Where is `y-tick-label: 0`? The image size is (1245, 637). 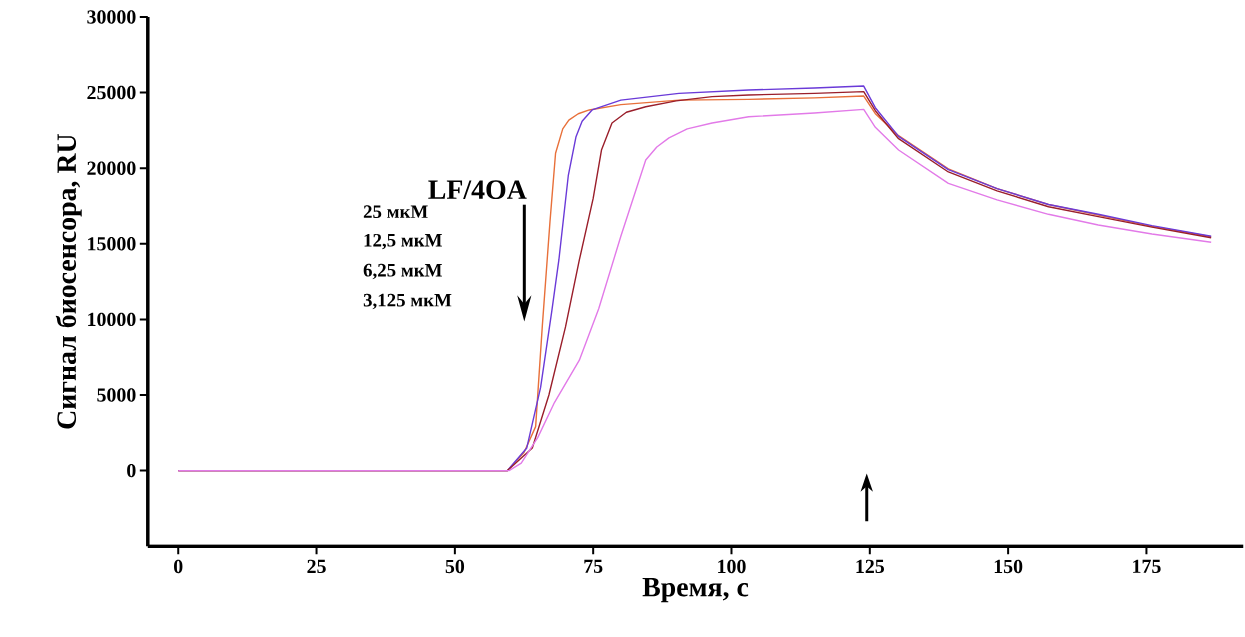
y-tick-label: 0 is located at coordinates (131, 470).